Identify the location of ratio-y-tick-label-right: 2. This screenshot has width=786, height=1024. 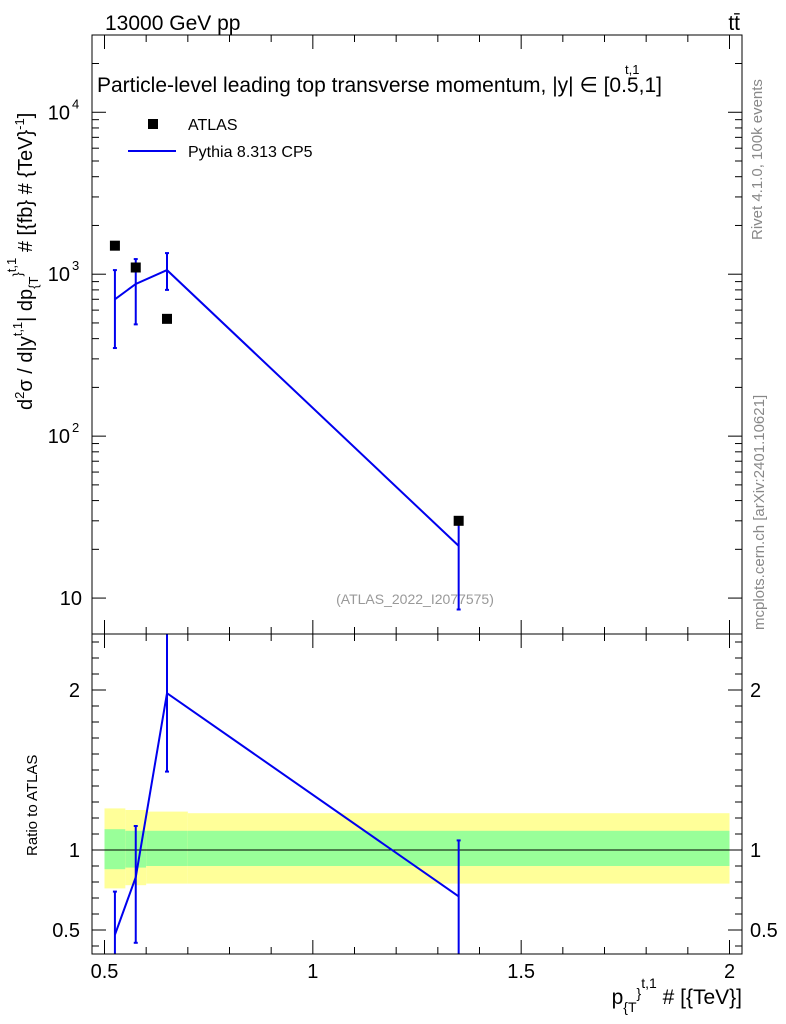
(755, 691).